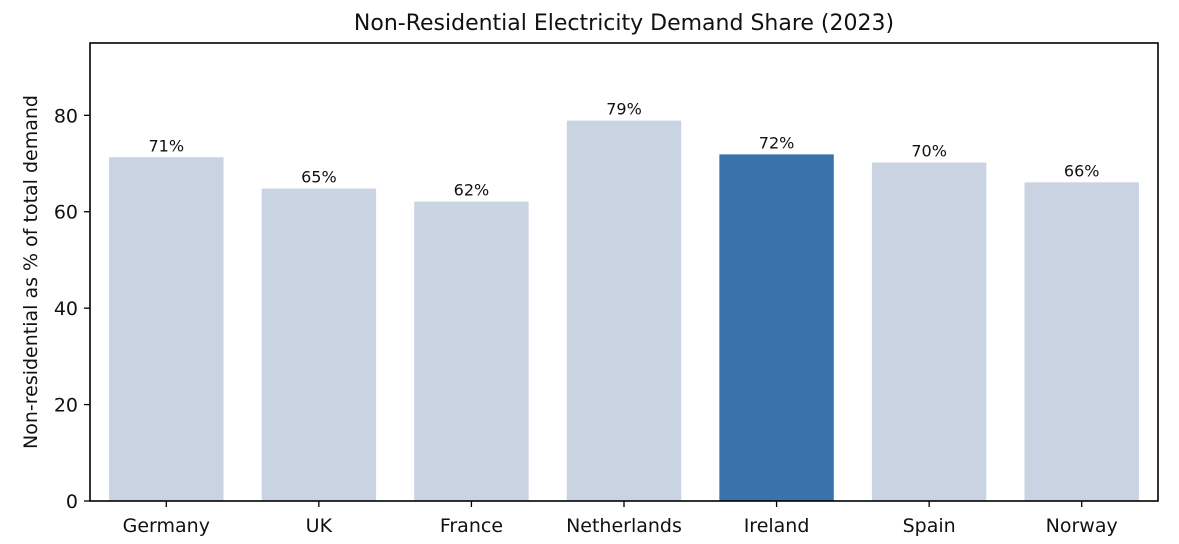  What do you see at coordinates (471, 526) in the screenshot?
I see `x-tick-label: France` at bounding box center [471, 526].